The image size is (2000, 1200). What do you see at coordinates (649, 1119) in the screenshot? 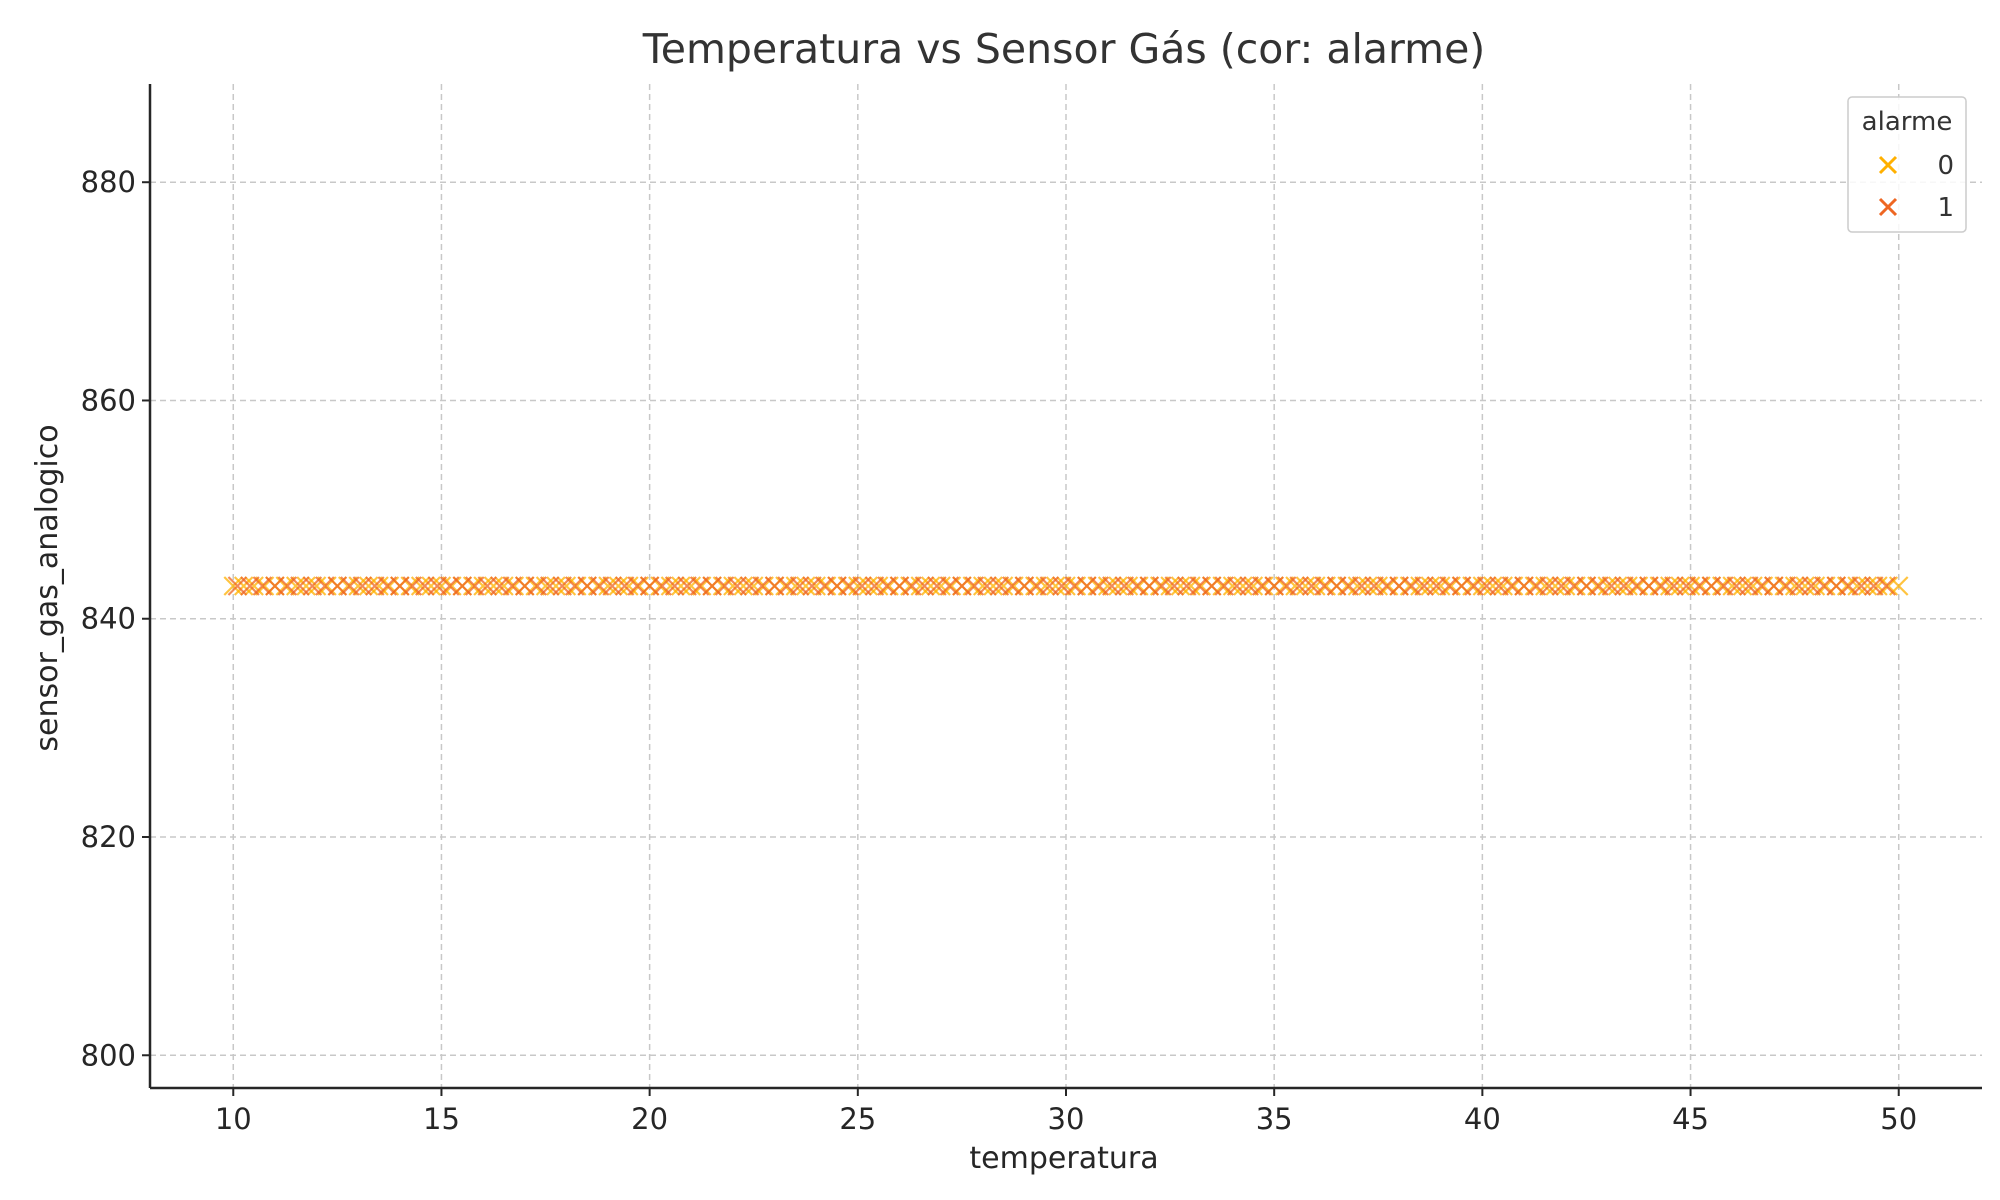
I see `x-tick-label: 20` at bounding box center [649, 1119].